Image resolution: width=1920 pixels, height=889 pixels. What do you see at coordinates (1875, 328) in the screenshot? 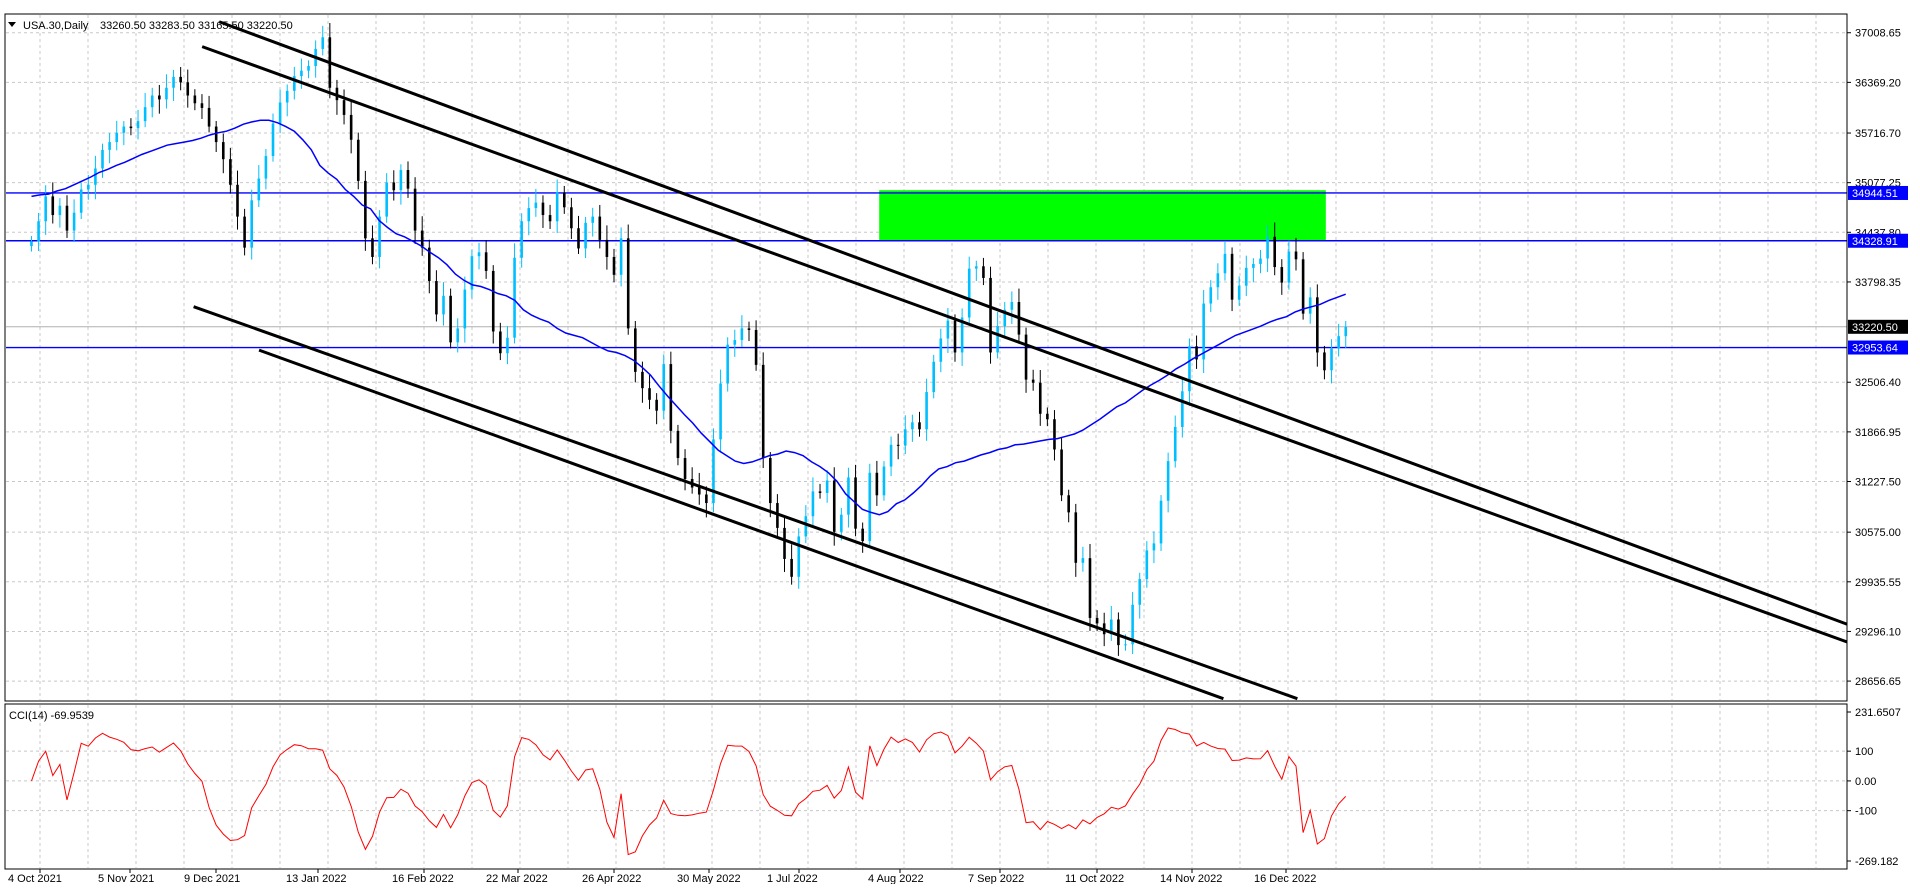
I see `current-price-label: 33220.50` at bounding box center [1875, 328].